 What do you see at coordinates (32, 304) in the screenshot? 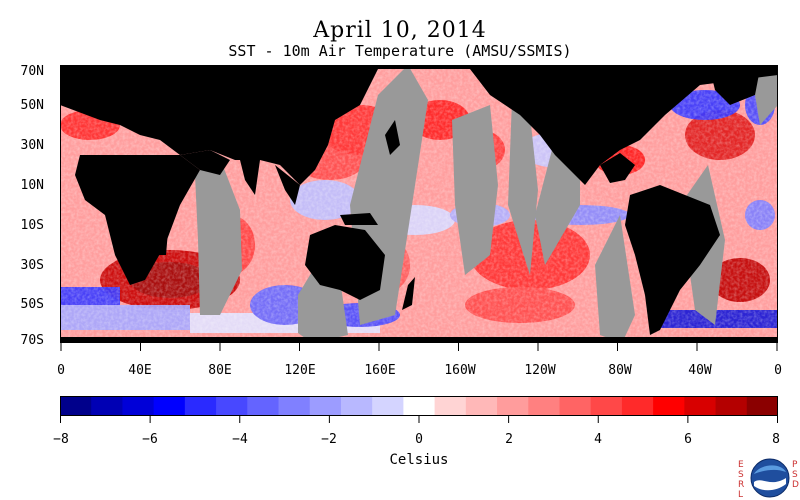
I see `lat-label-50s: 50S` at bounding box center [32, 304].